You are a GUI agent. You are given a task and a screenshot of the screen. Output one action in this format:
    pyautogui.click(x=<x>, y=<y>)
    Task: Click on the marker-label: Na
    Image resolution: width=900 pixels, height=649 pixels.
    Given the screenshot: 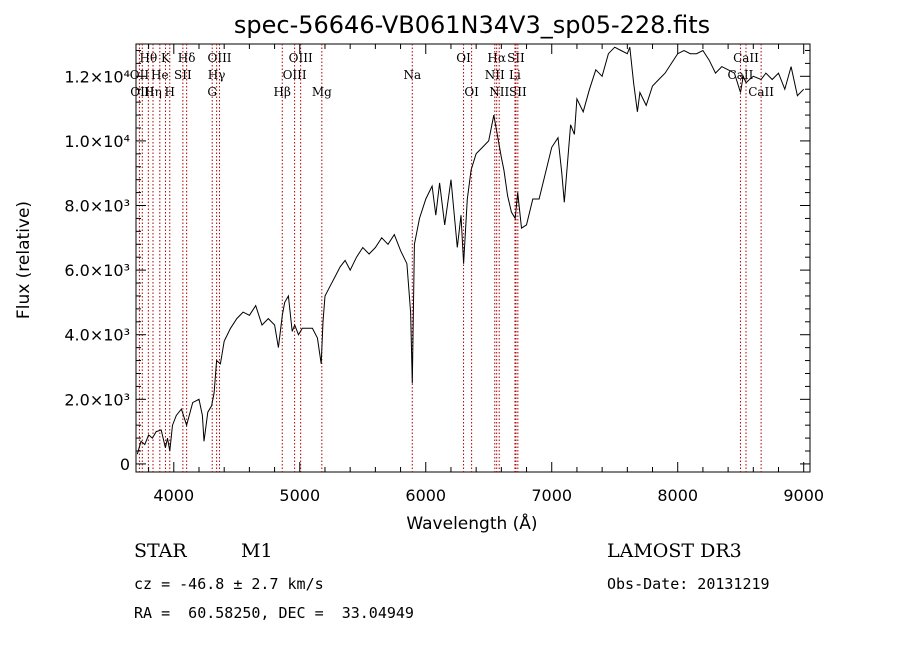 What is the action you would take?
    pyautogui.click(x=412, y=75)
    